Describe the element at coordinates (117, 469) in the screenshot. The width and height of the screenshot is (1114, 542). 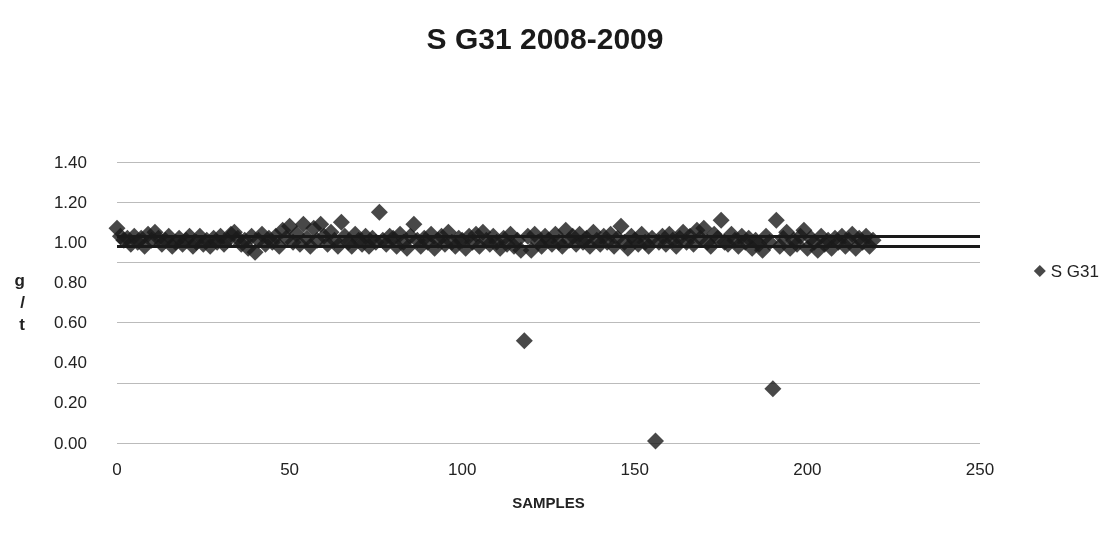
I see `x-tick-label: 0` at that location.